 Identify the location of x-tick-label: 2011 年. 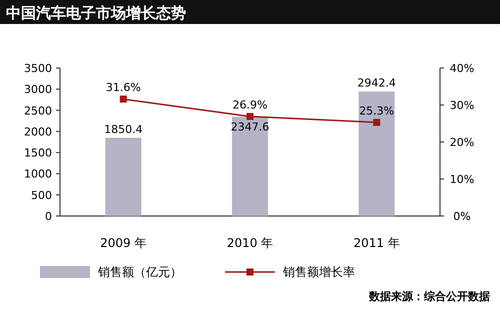
(376, 243).